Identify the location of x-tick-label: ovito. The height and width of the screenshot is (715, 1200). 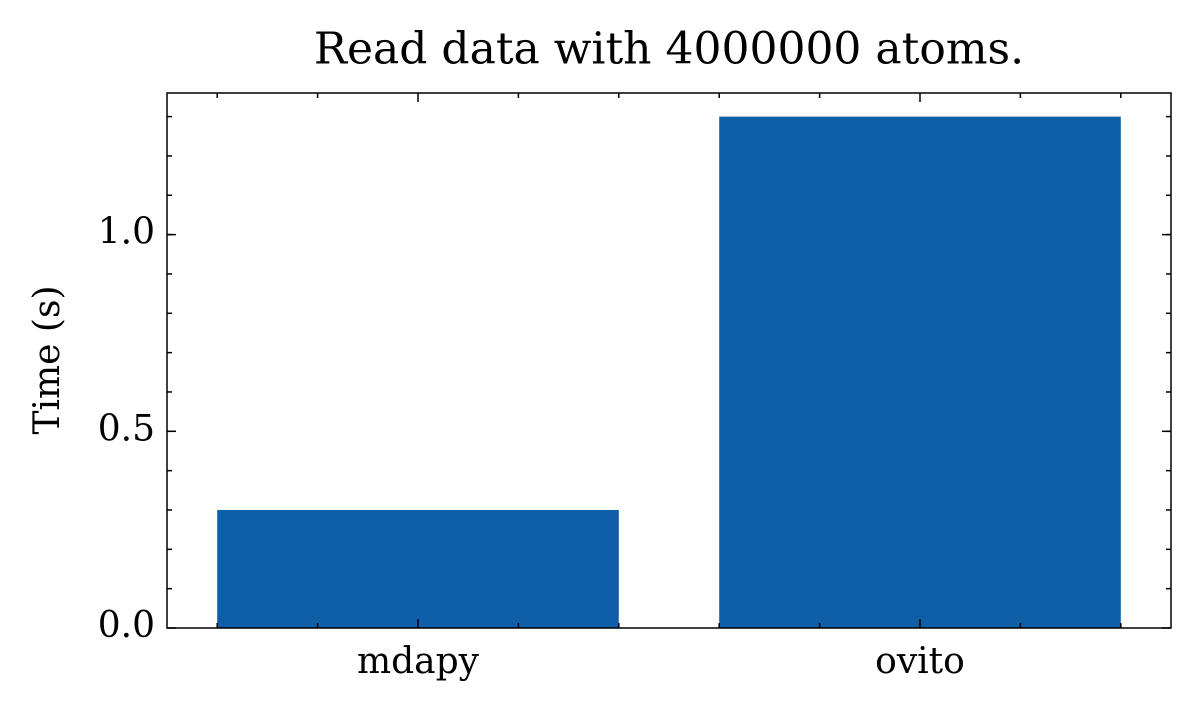
(920, 661).